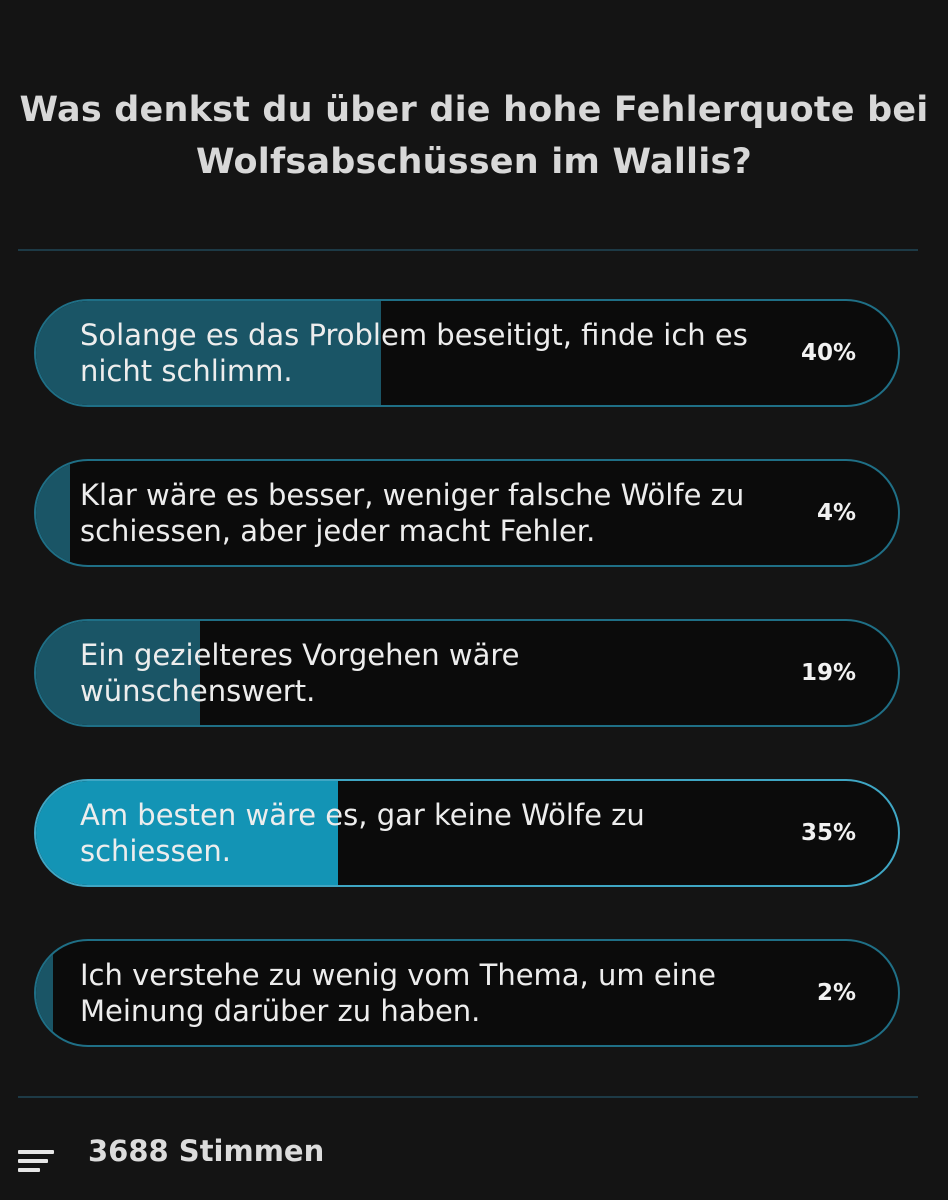 Image resolution: width=948 pixels, height=1200 pixels. I want to click on poll-option-1-percent: 40%, so click(828, 353).